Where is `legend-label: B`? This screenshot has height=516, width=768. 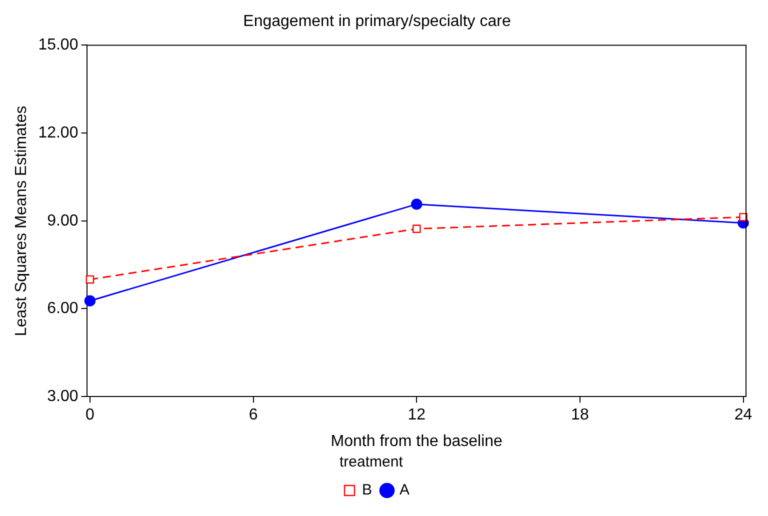 legend-label: B is located at coordinates (367, 490).